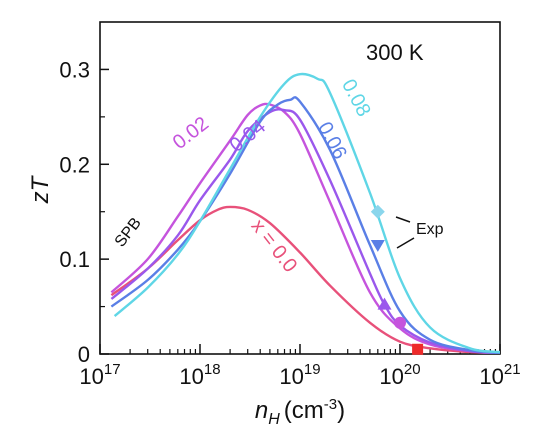 The image size is (550, 441). What do you see at coordinates (418, 349) in the screenshot?
I see `exp-point-square` at bounding box center [418, 349].